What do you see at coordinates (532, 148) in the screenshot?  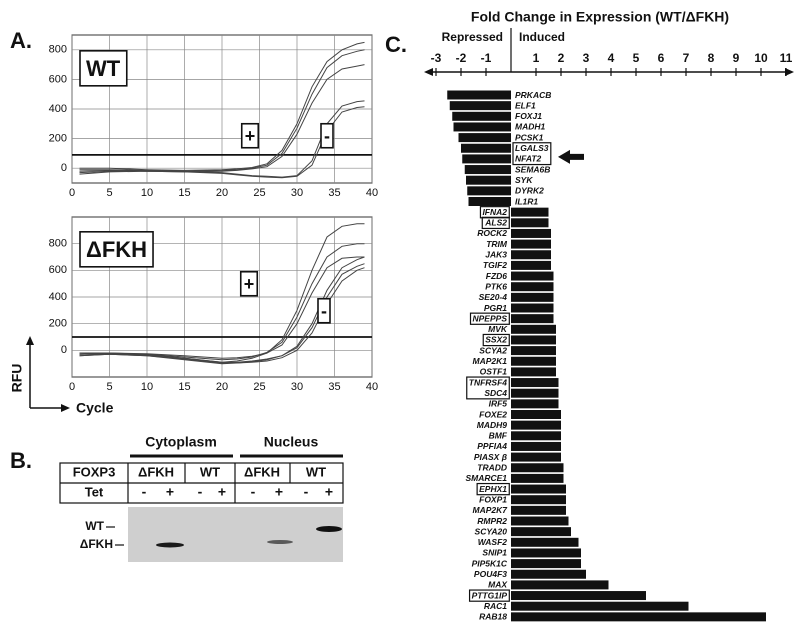 I see `category-label: LGALS3` at bounding box center [532, 148].